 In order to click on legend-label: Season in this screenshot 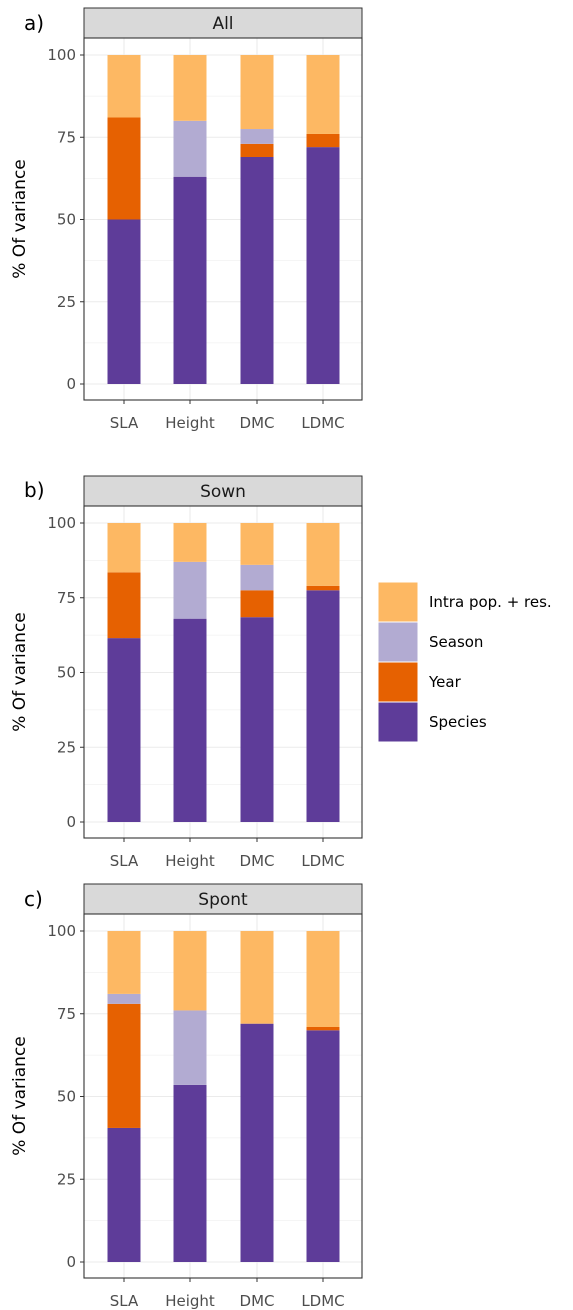, I will do `click(456, 642)`.